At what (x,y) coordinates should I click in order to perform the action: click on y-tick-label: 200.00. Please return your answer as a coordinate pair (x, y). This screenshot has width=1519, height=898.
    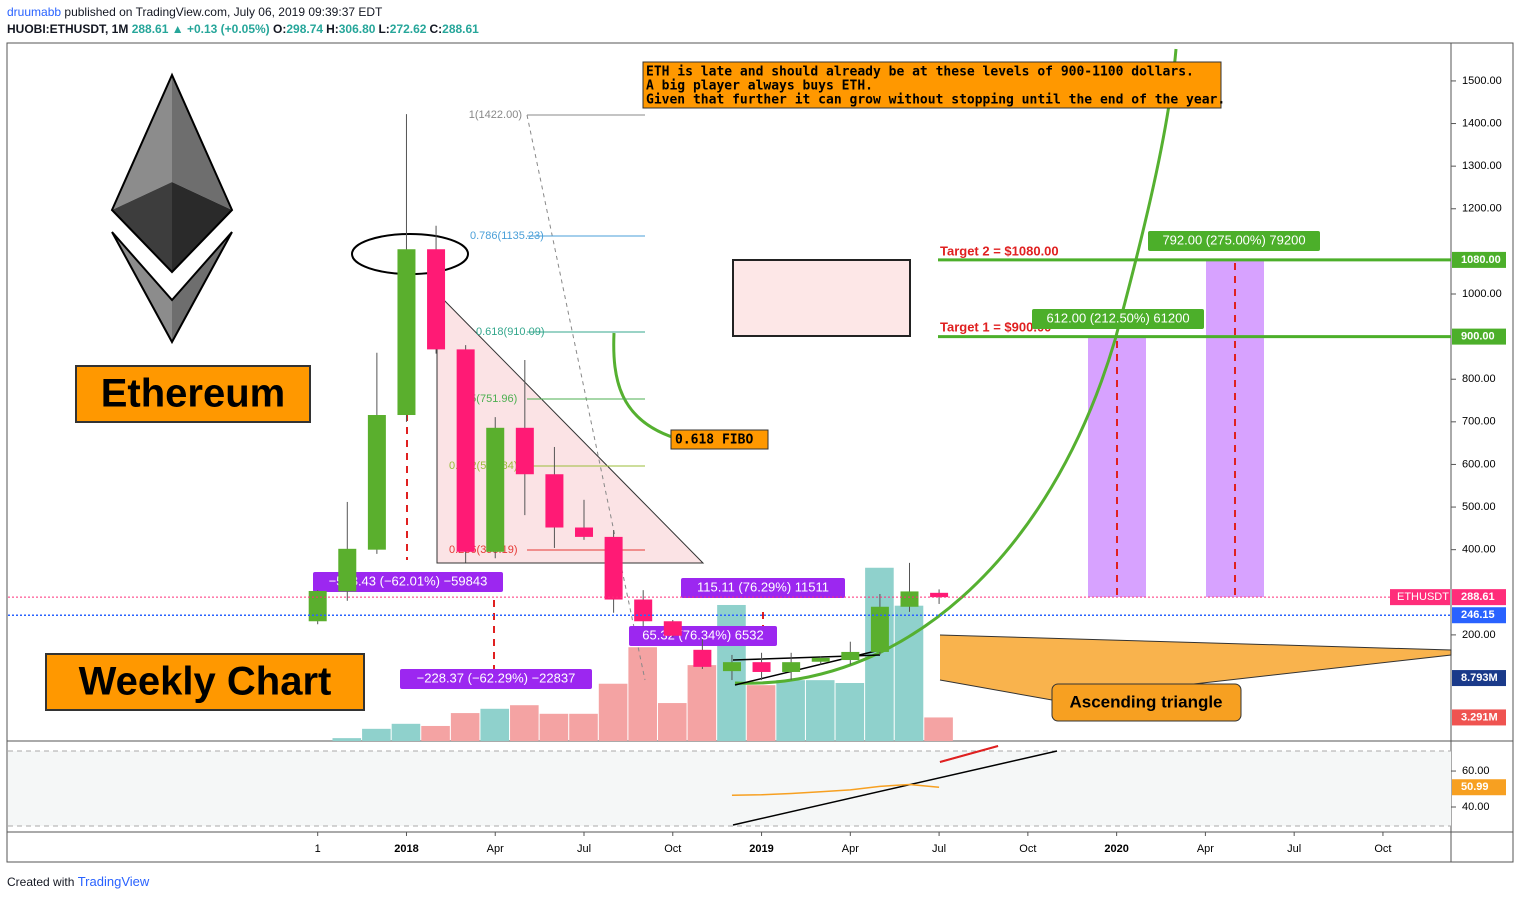
    Looking at the image, I should click on (1479, 635).